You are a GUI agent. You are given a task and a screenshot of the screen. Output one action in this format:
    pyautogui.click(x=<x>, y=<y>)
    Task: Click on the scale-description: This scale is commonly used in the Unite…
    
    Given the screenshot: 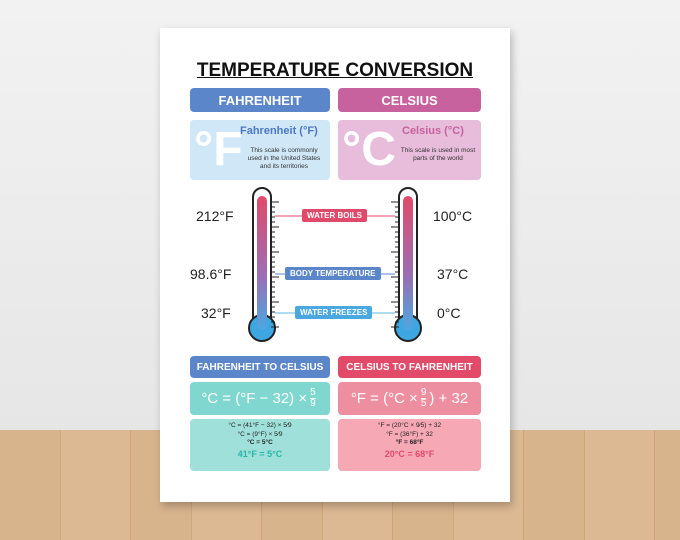 What is the action you would take?
    pyautogui.click(x=284, y=158)
    